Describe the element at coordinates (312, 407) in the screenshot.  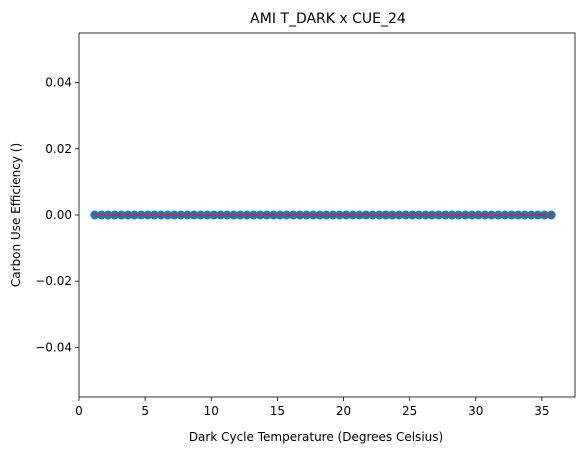
I see `x-axis: 0 5 10 15 20 25 30 35` at that location.